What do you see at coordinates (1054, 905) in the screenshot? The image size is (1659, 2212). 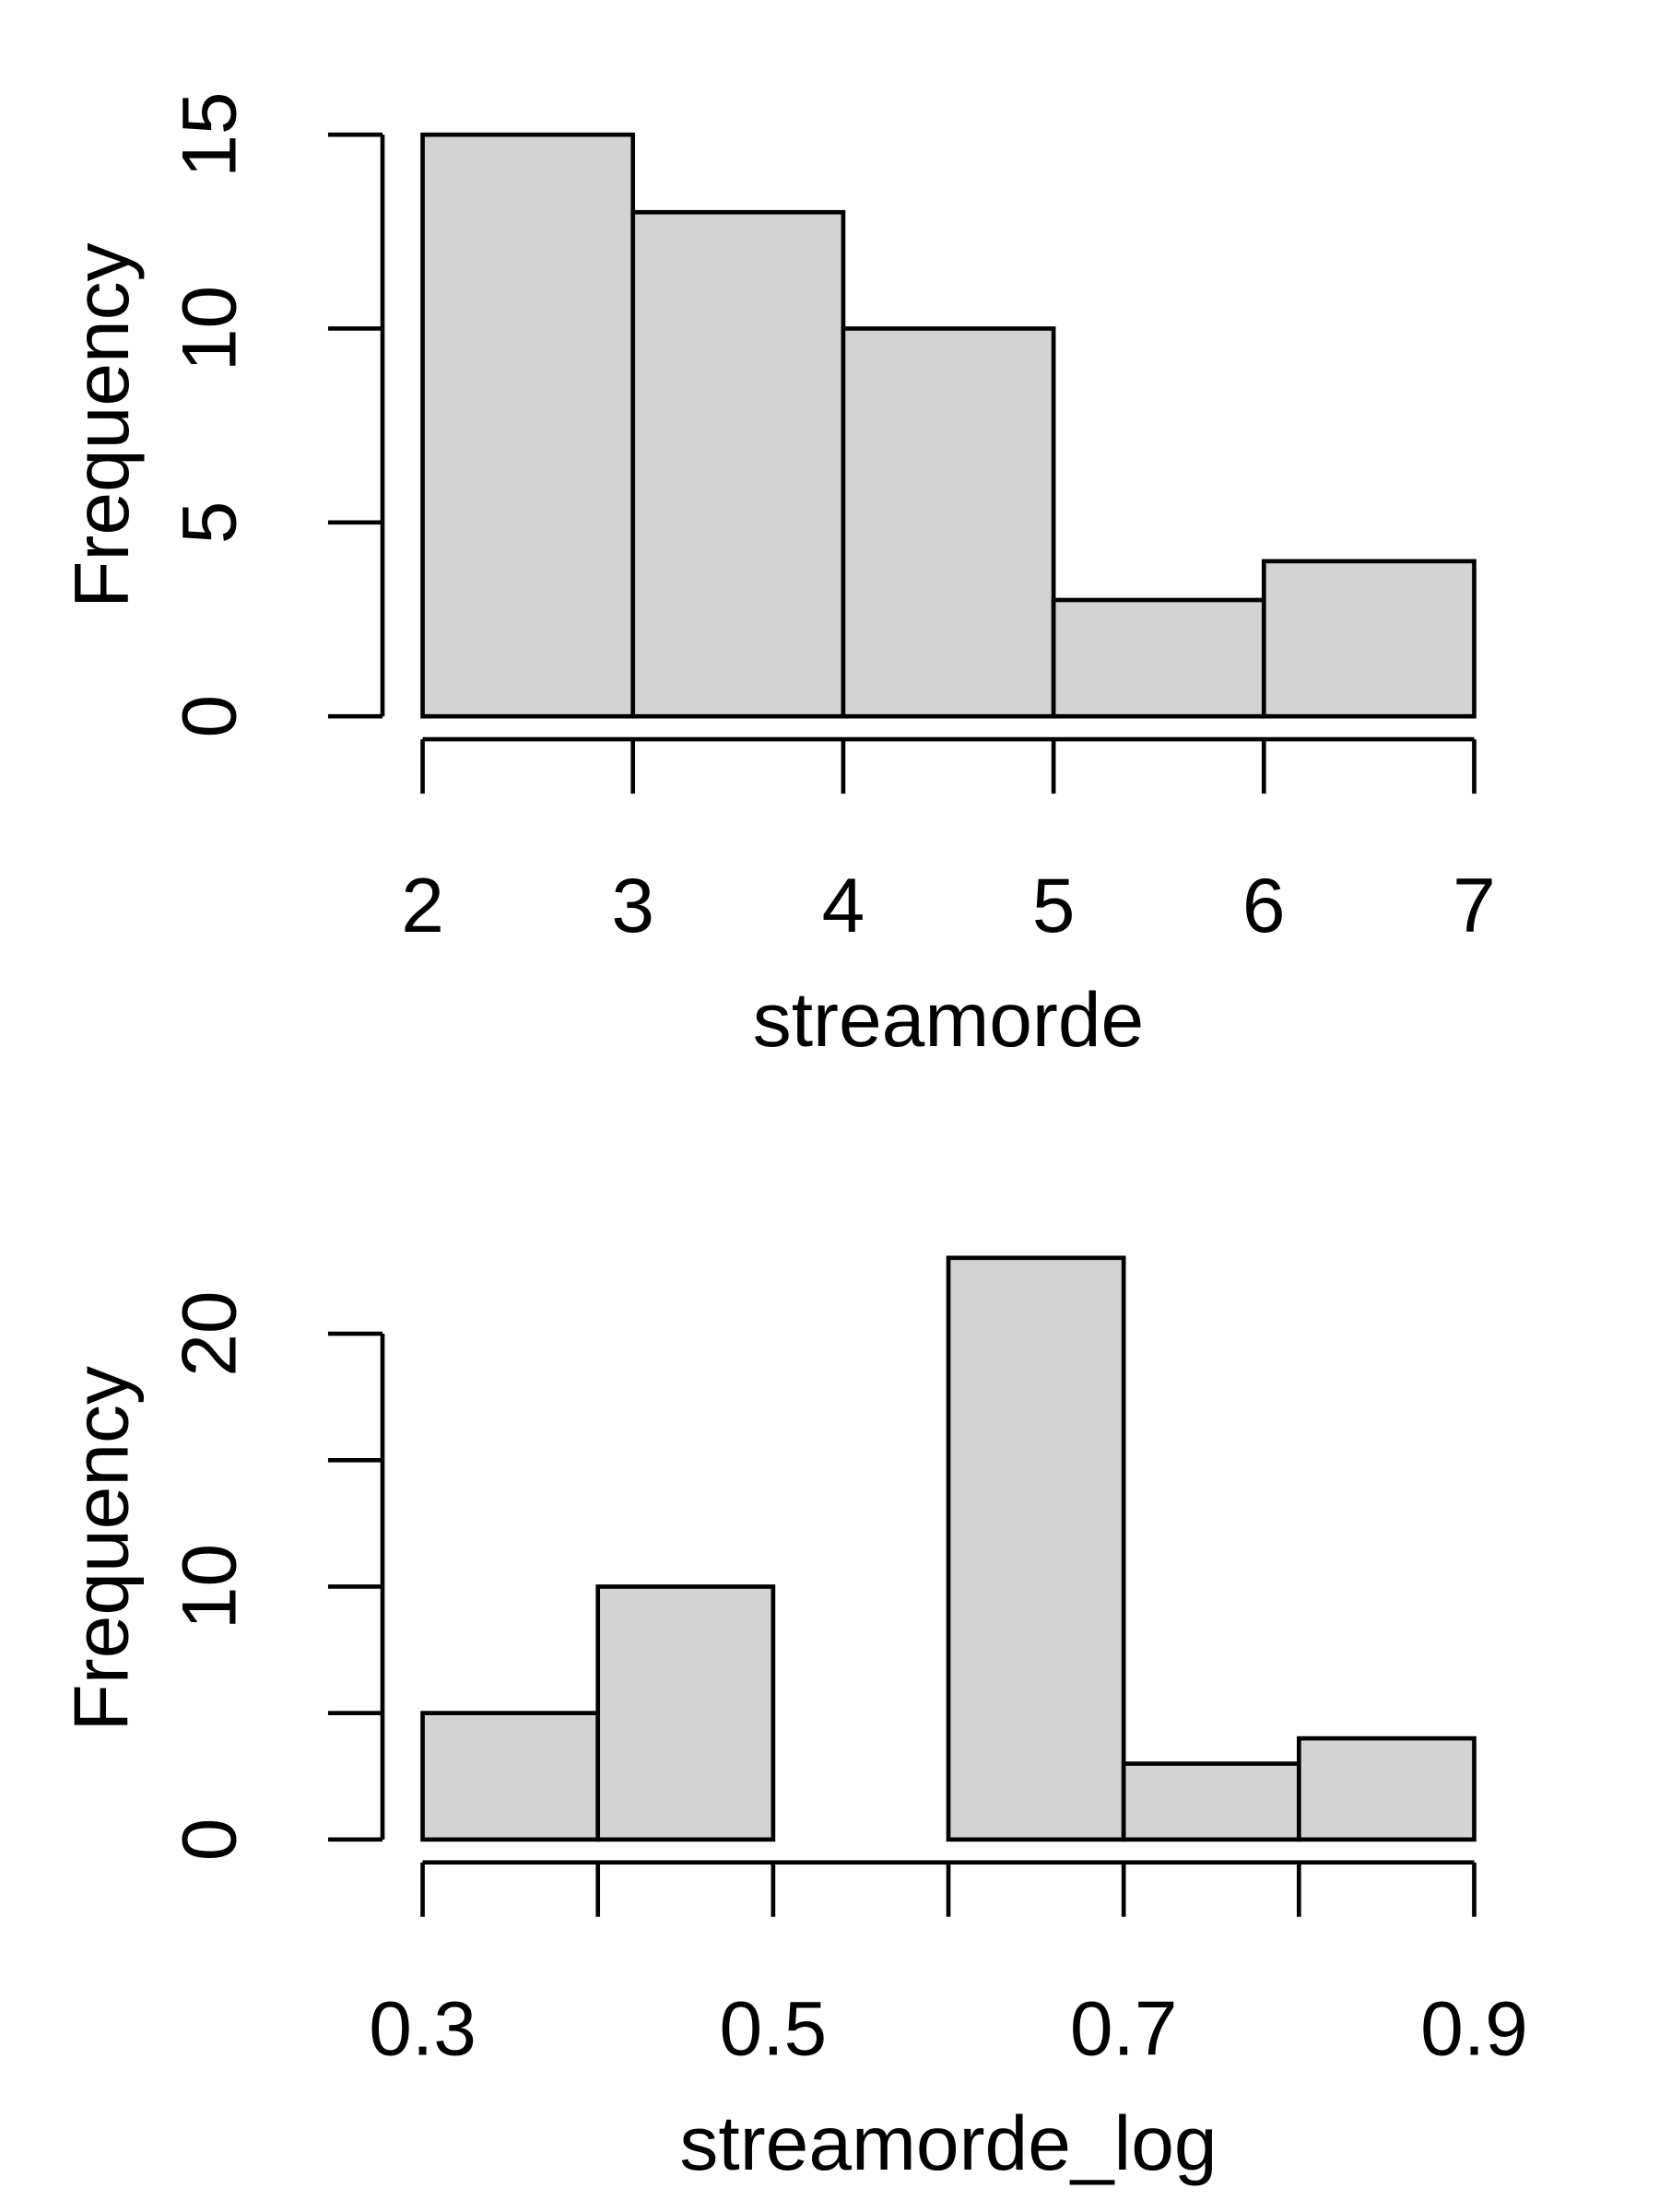 I see `x-tick-label: 5` at bounding box center [1054, 905].